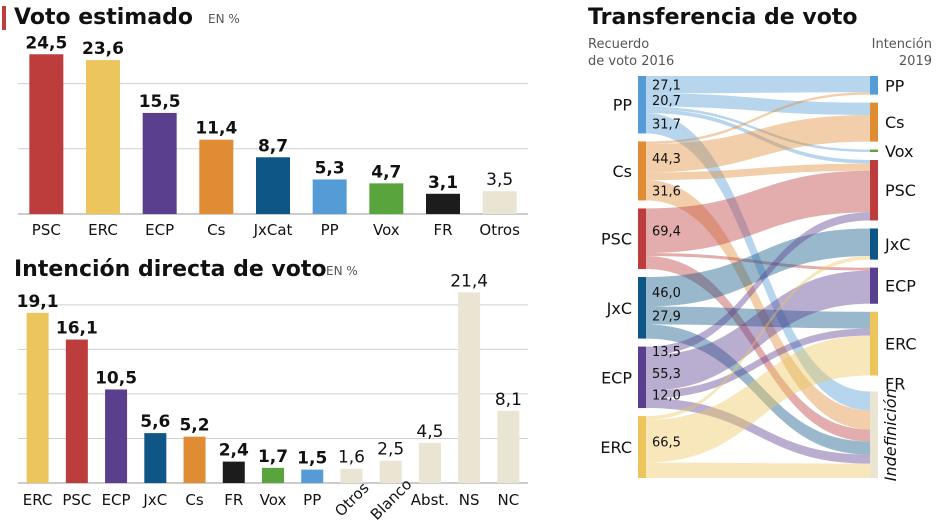  I want to click on target-label-indefinici-n: Indefinición, so click(890, 434).